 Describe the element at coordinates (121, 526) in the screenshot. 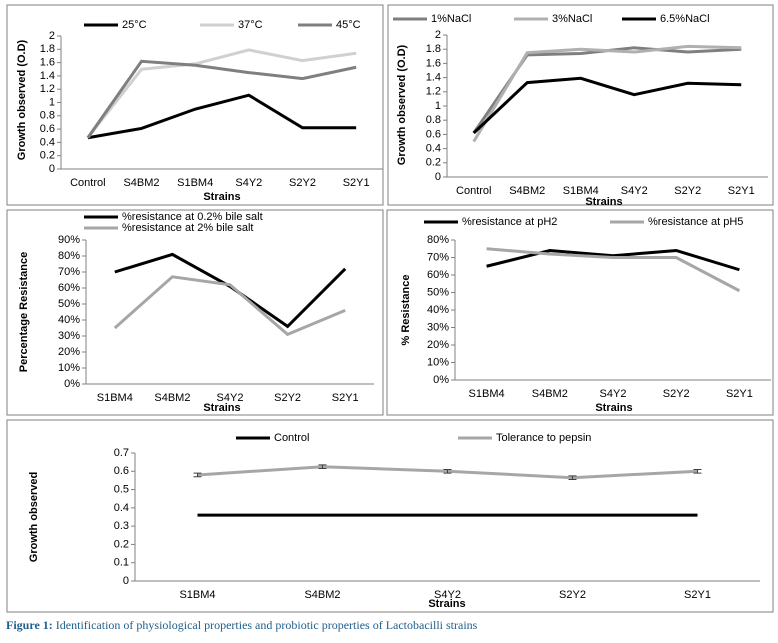

I see `y-tick-label: 0.3` at that location.